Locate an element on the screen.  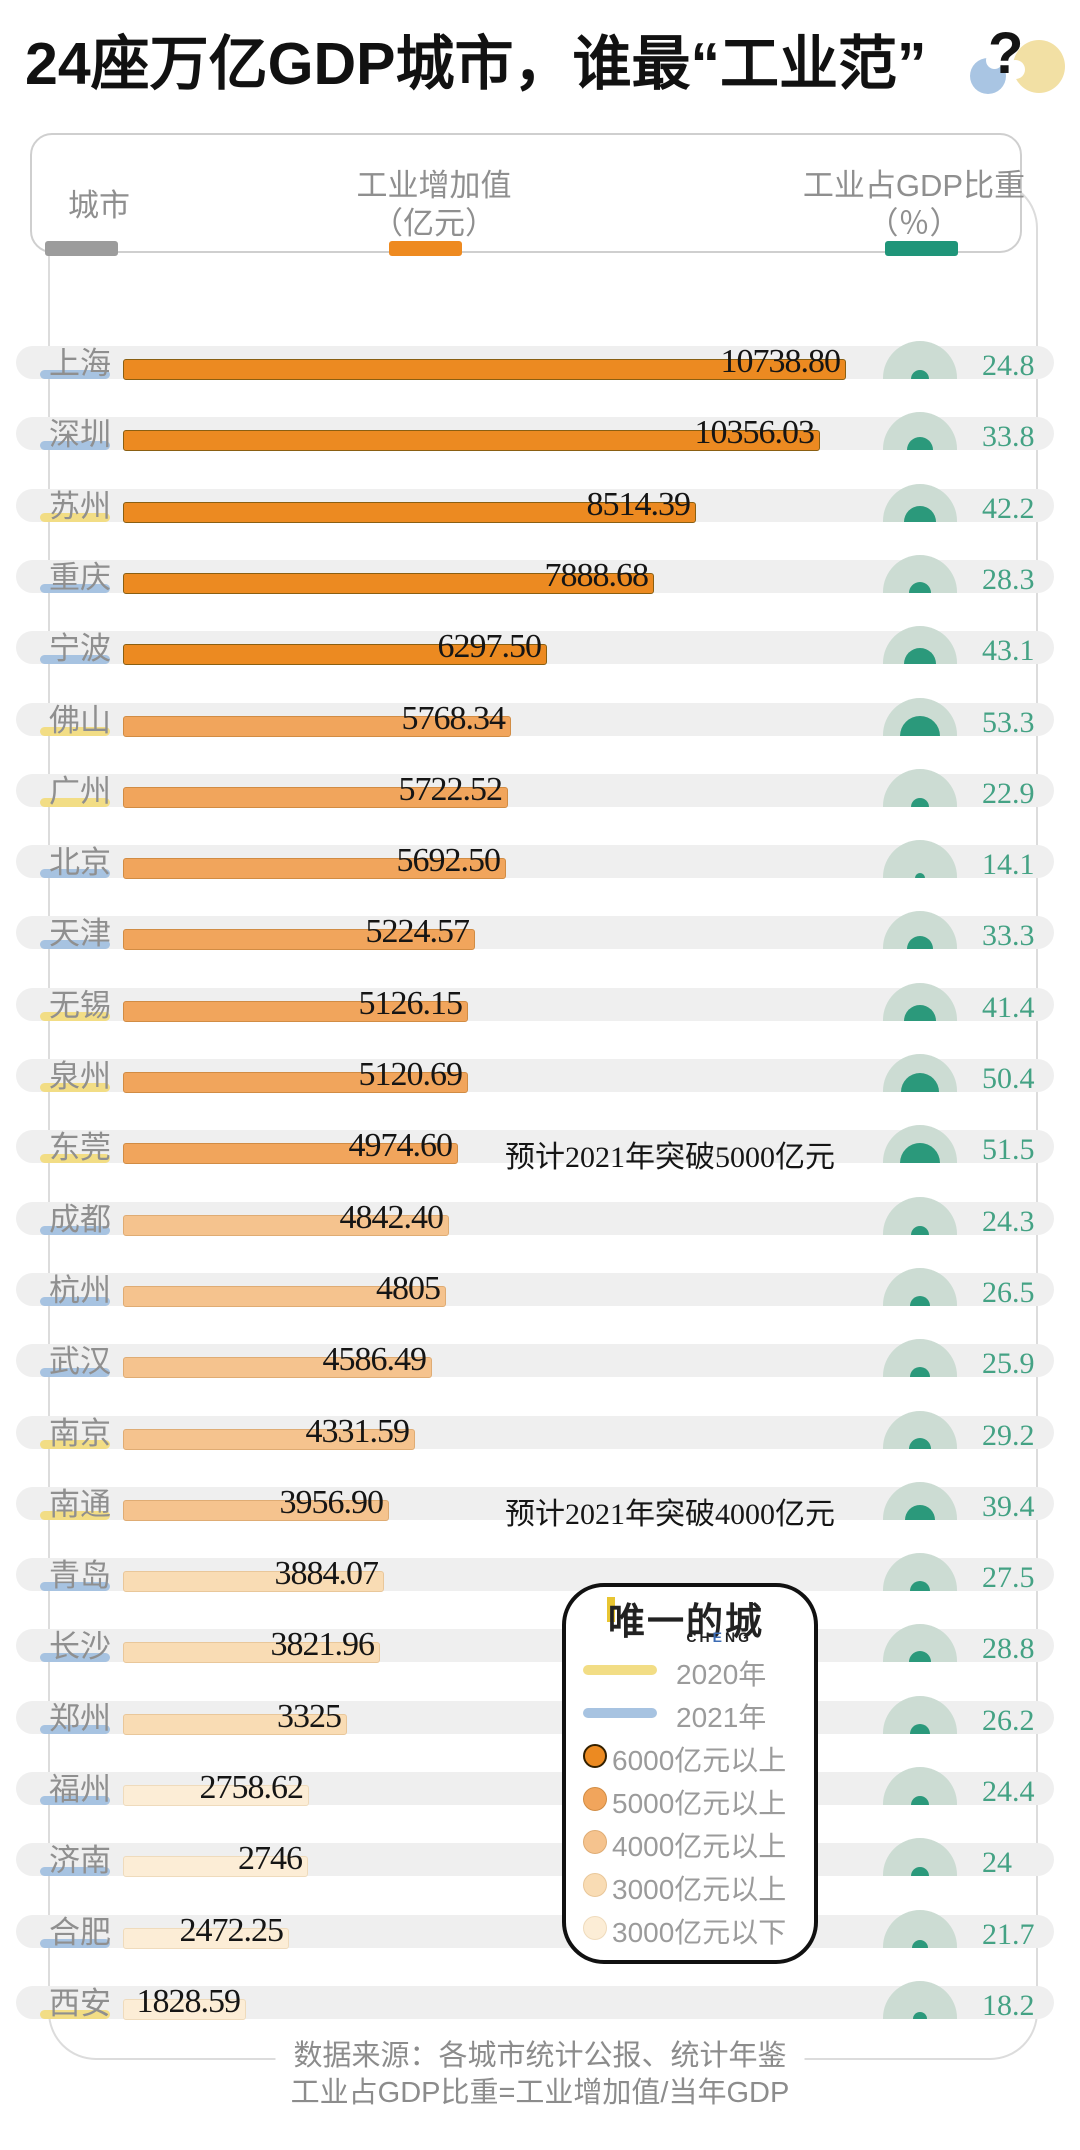
value-label: 7888.68 is located at coordinates (596, 575).